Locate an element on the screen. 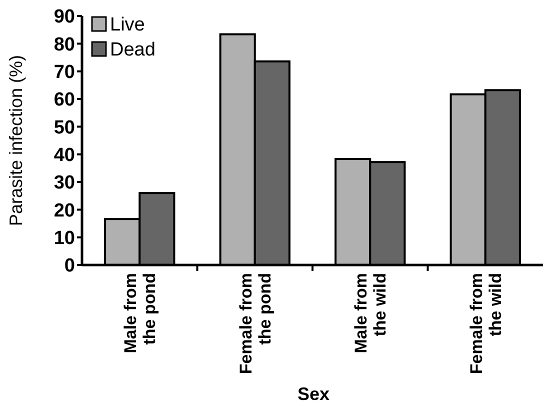 The height and width of the screenshot is (406, 545). y-tick-label: 0 is located at coordinates (69, 266).